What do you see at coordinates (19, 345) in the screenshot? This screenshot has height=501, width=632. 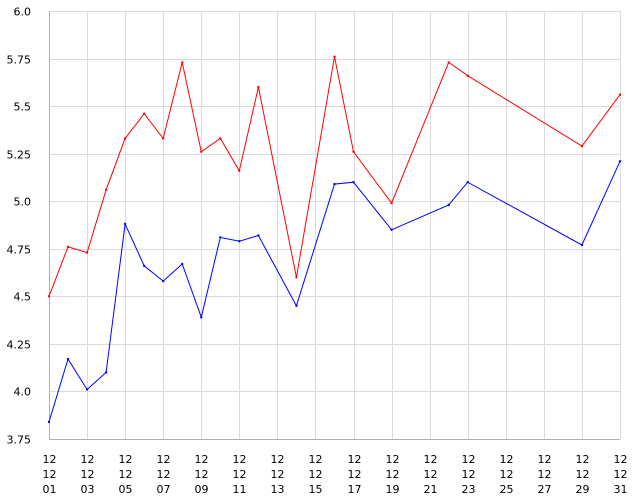 I see `y-tick-label: 4.25` at bounding box center [19, 345].